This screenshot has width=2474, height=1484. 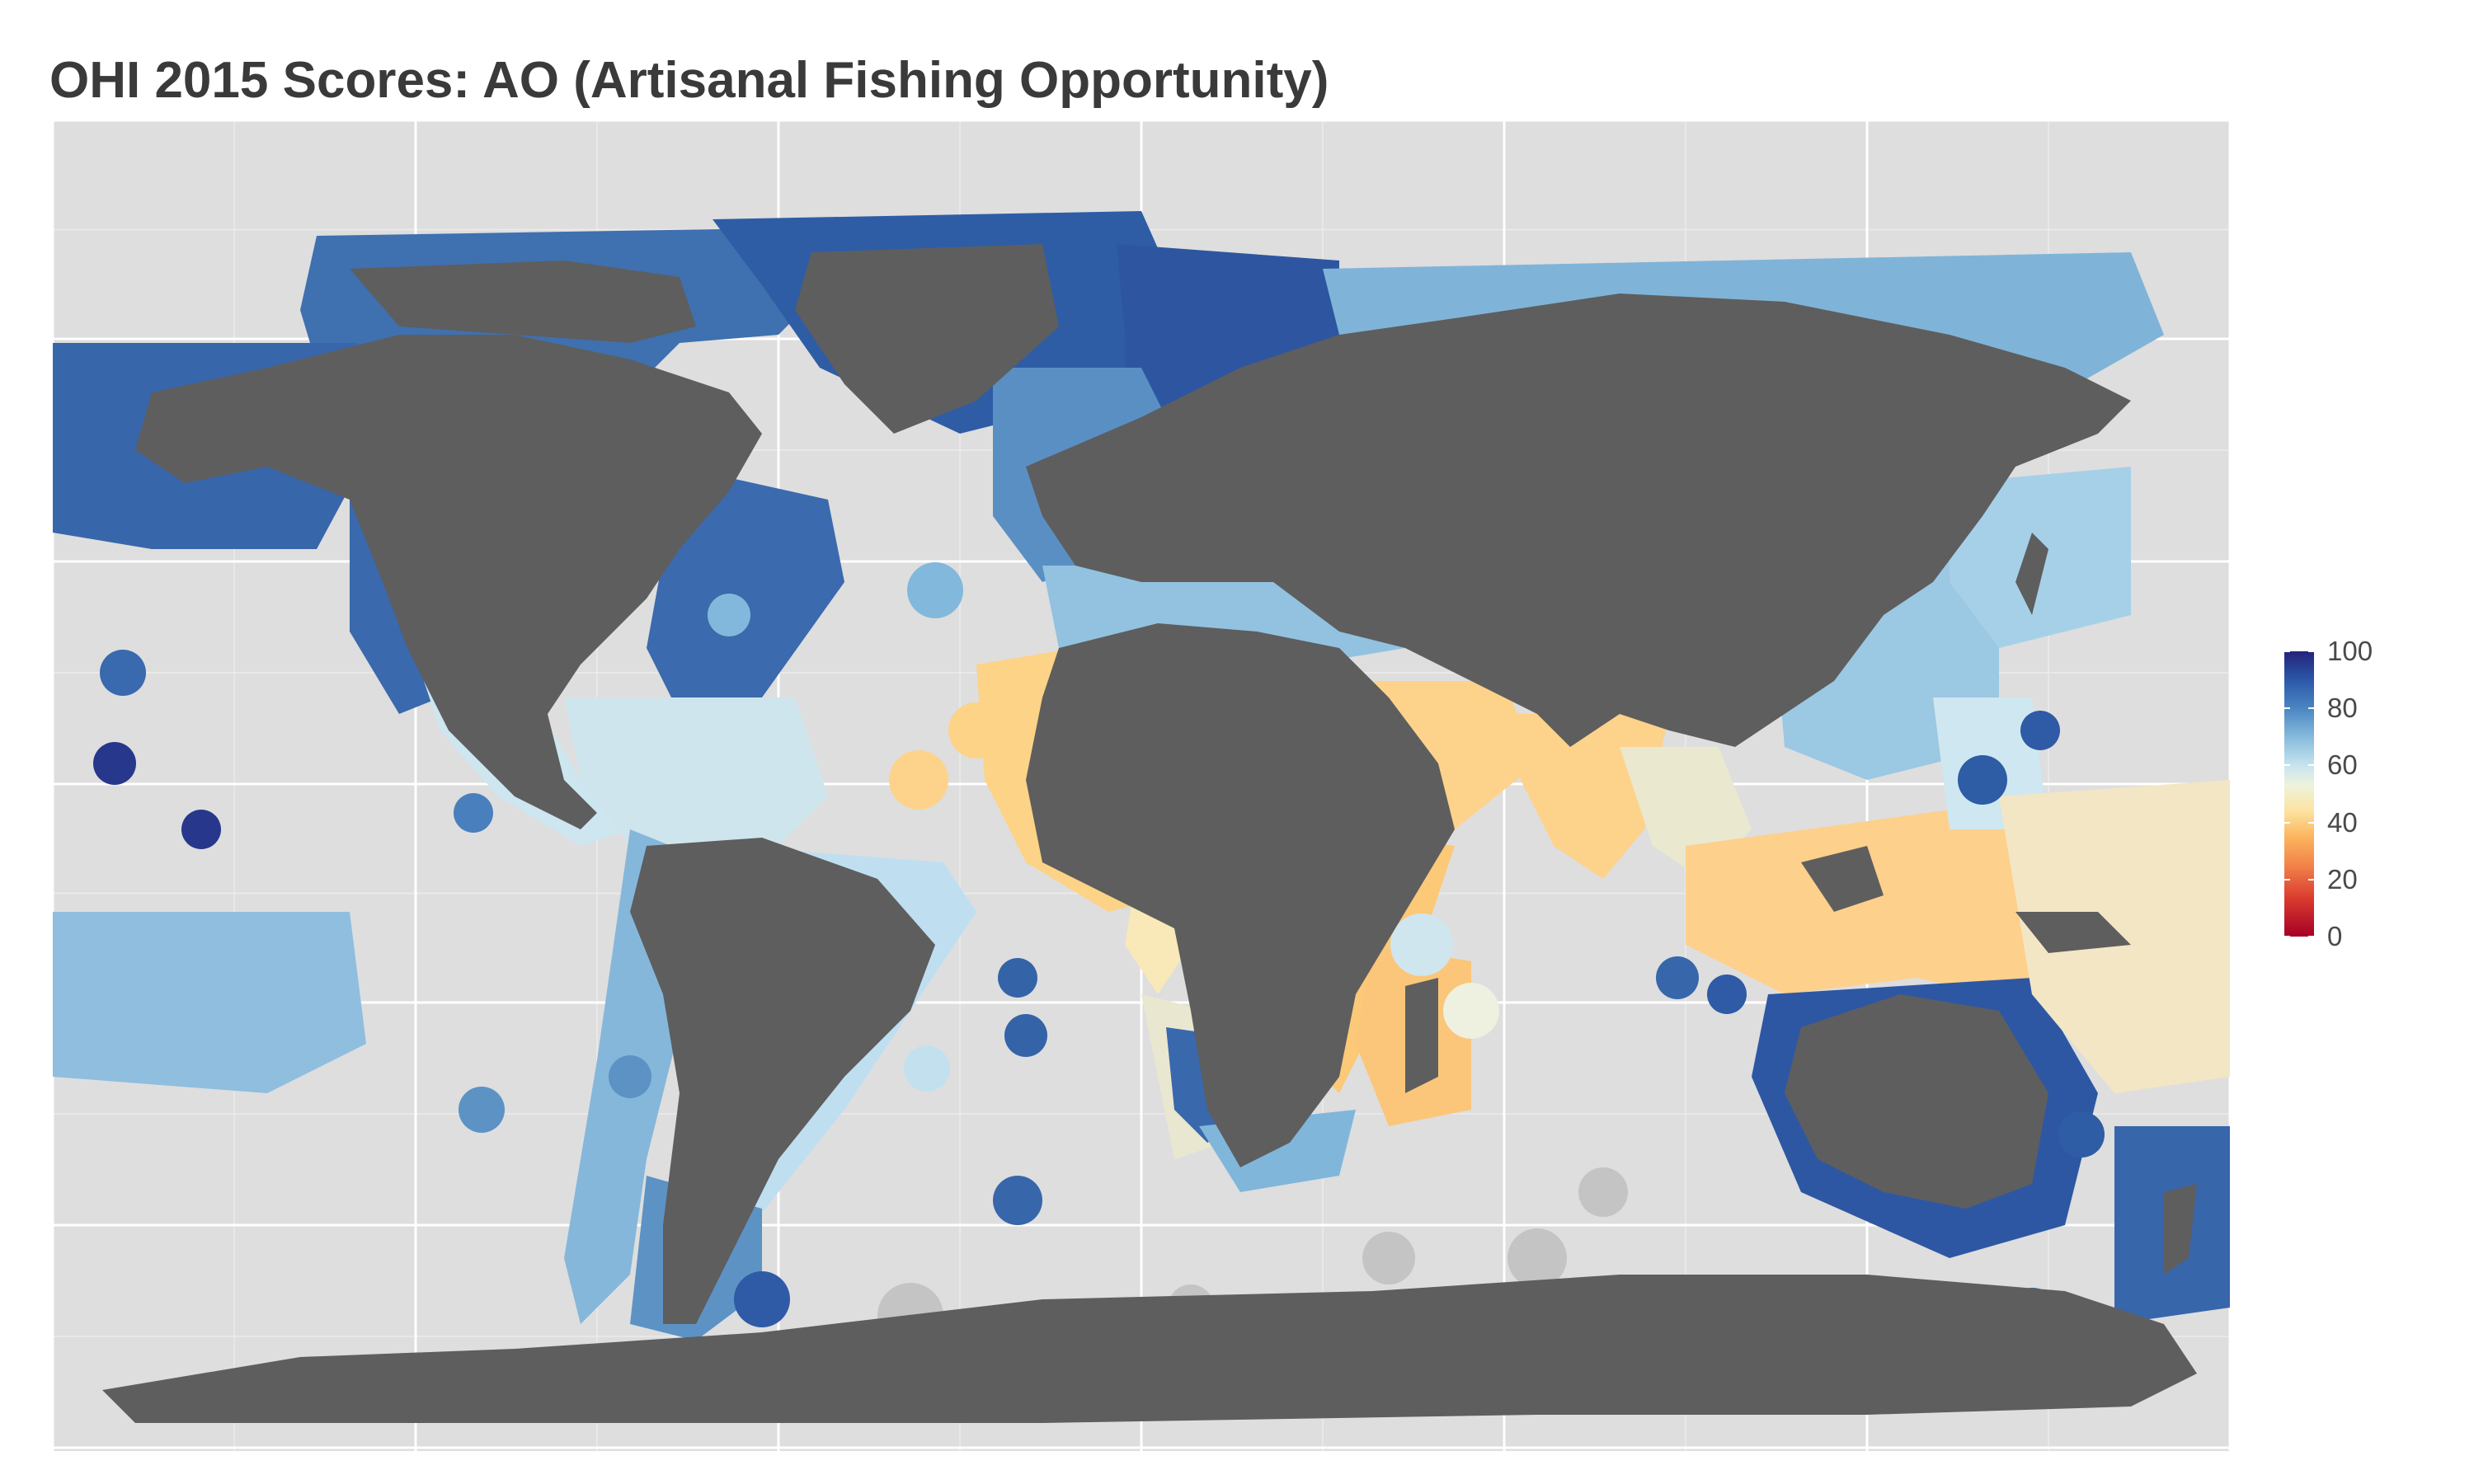 I want to click on land-greenland, so click(x=927, y=339).